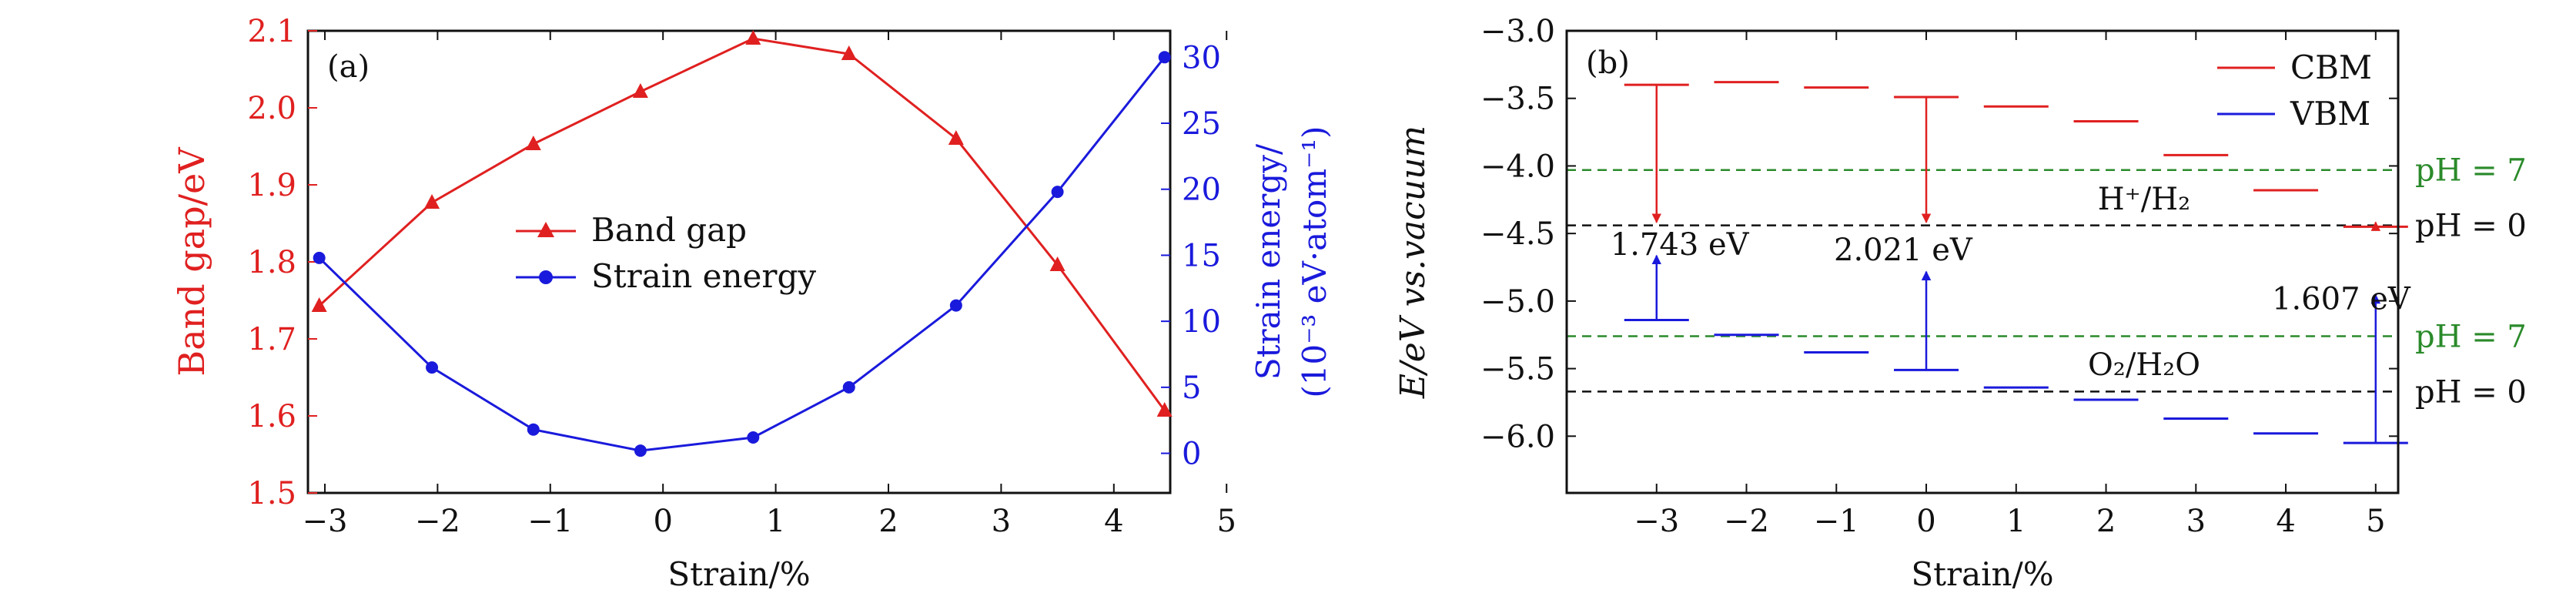  Describe the element at coordinates (2295, 90) in the screenshot. I see `panel-b-legend: CBM VBM` at that location.